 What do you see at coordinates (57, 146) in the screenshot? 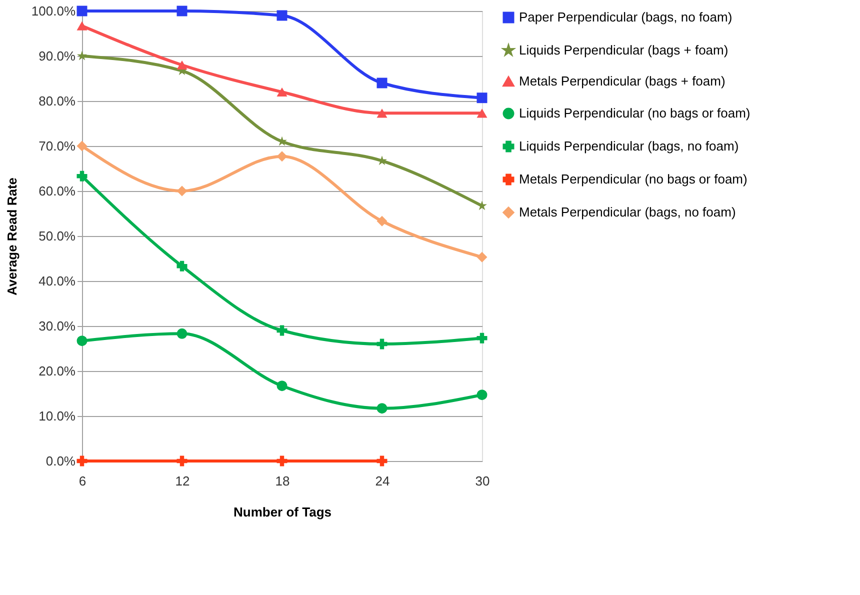
I see `y-tick-label: 70.0%` at bounding box center [57, 146].